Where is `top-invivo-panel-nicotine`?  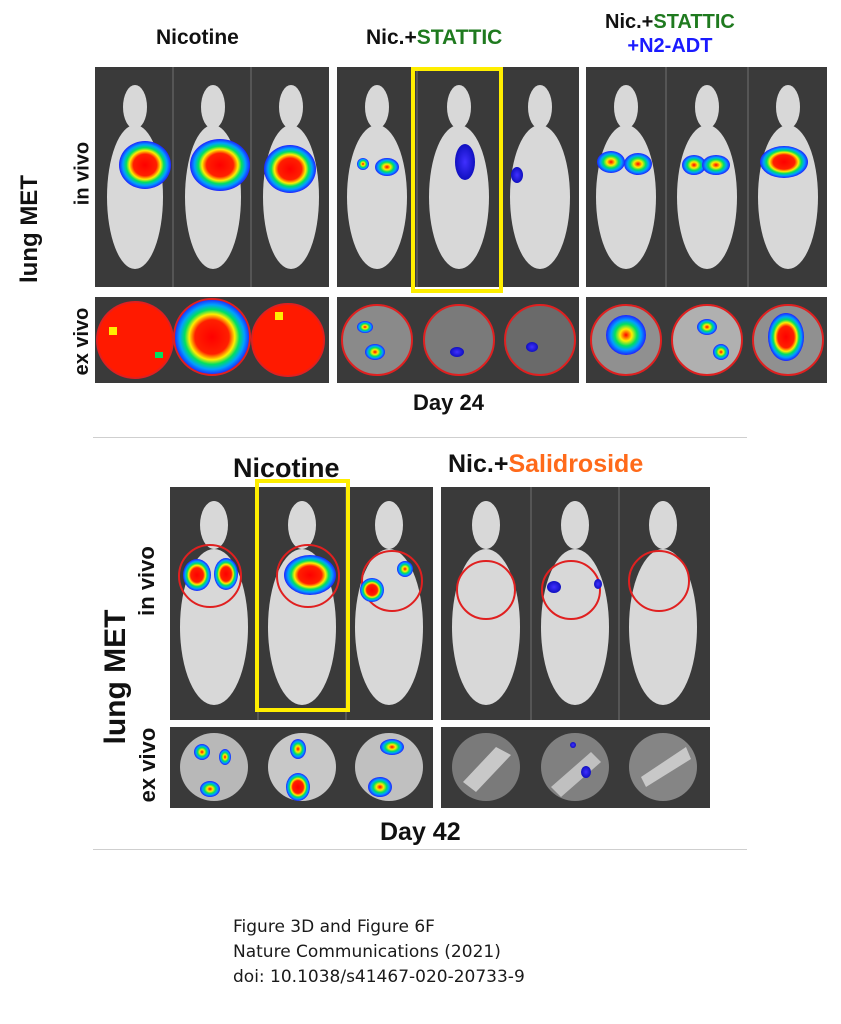
top-invivo-panel-nicotine is located at coordinates (212, 177).